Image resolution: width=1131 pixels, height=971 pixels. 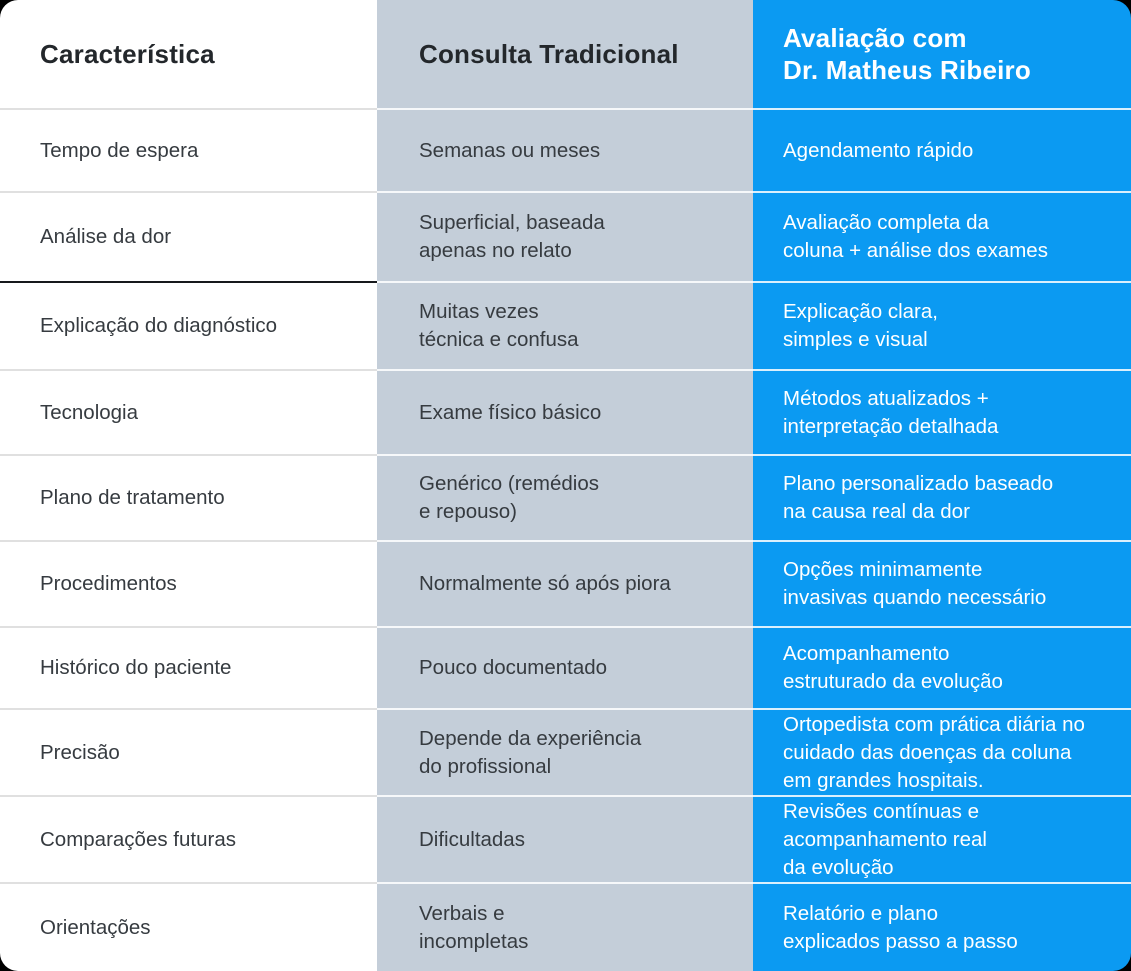 I want to click on cell-caracteristica-row-8: Precisão, so click(x=188, y=753).